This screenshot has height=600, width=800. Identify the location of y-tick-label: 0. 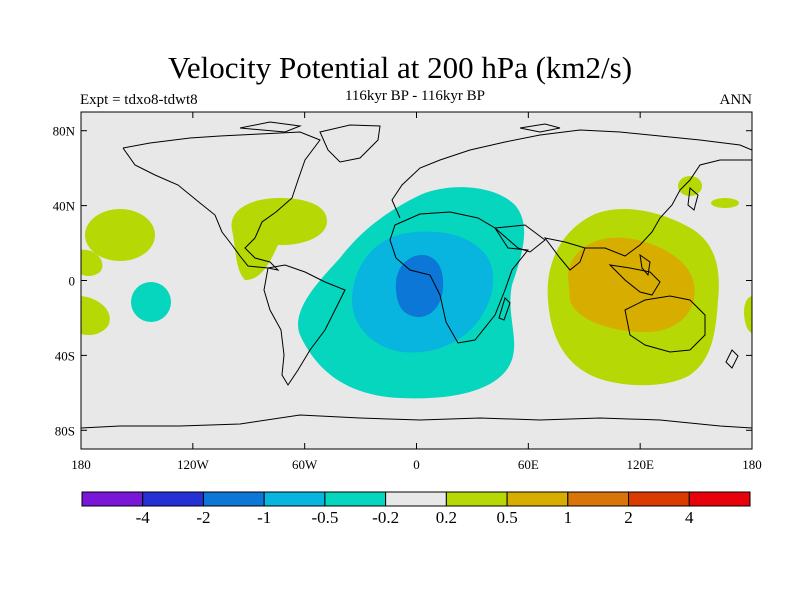
(72, 281).